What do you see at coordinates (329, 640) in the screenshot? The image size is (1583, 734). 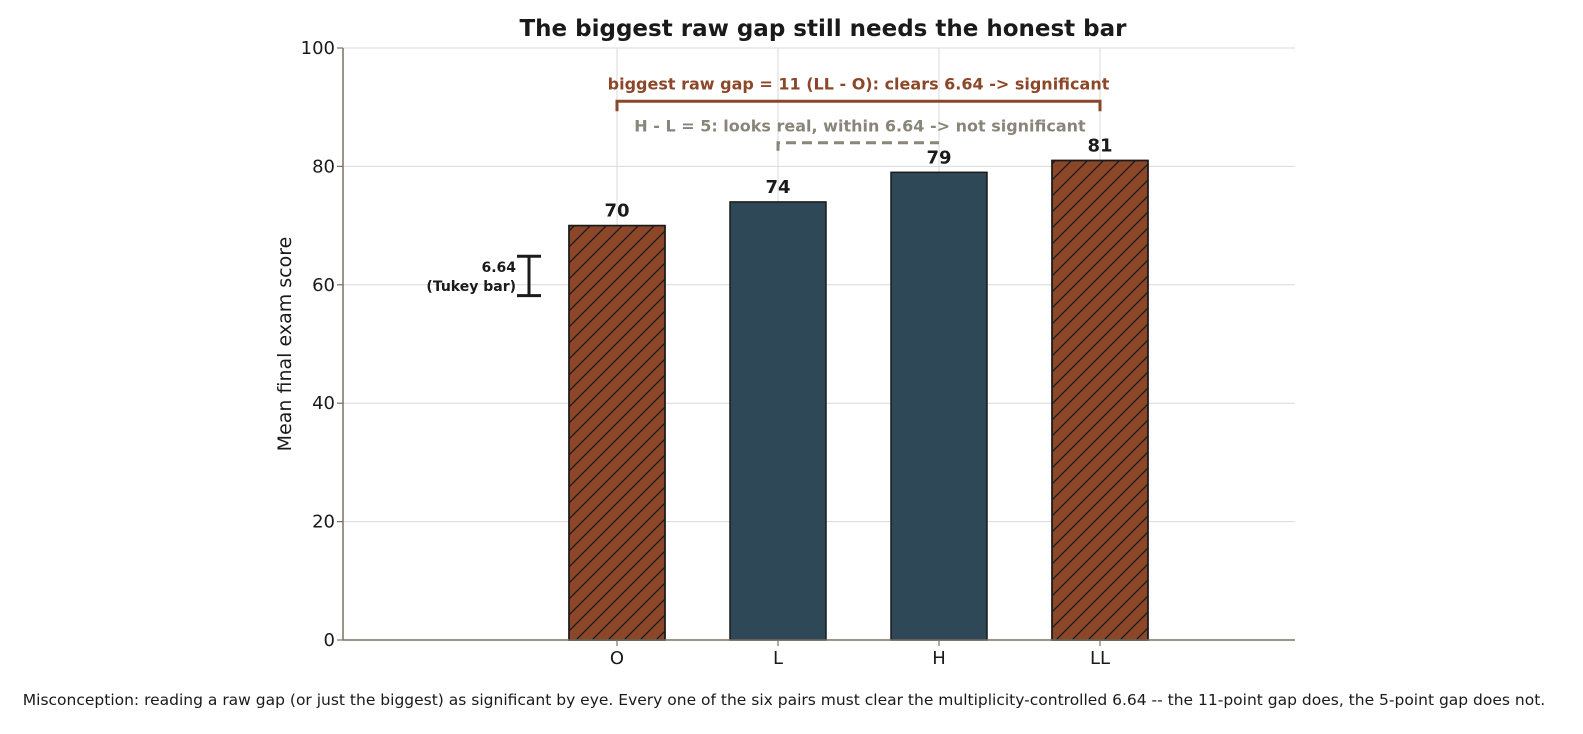 I see `y-tick-label-0: 0` at bounding box center [329, 640].